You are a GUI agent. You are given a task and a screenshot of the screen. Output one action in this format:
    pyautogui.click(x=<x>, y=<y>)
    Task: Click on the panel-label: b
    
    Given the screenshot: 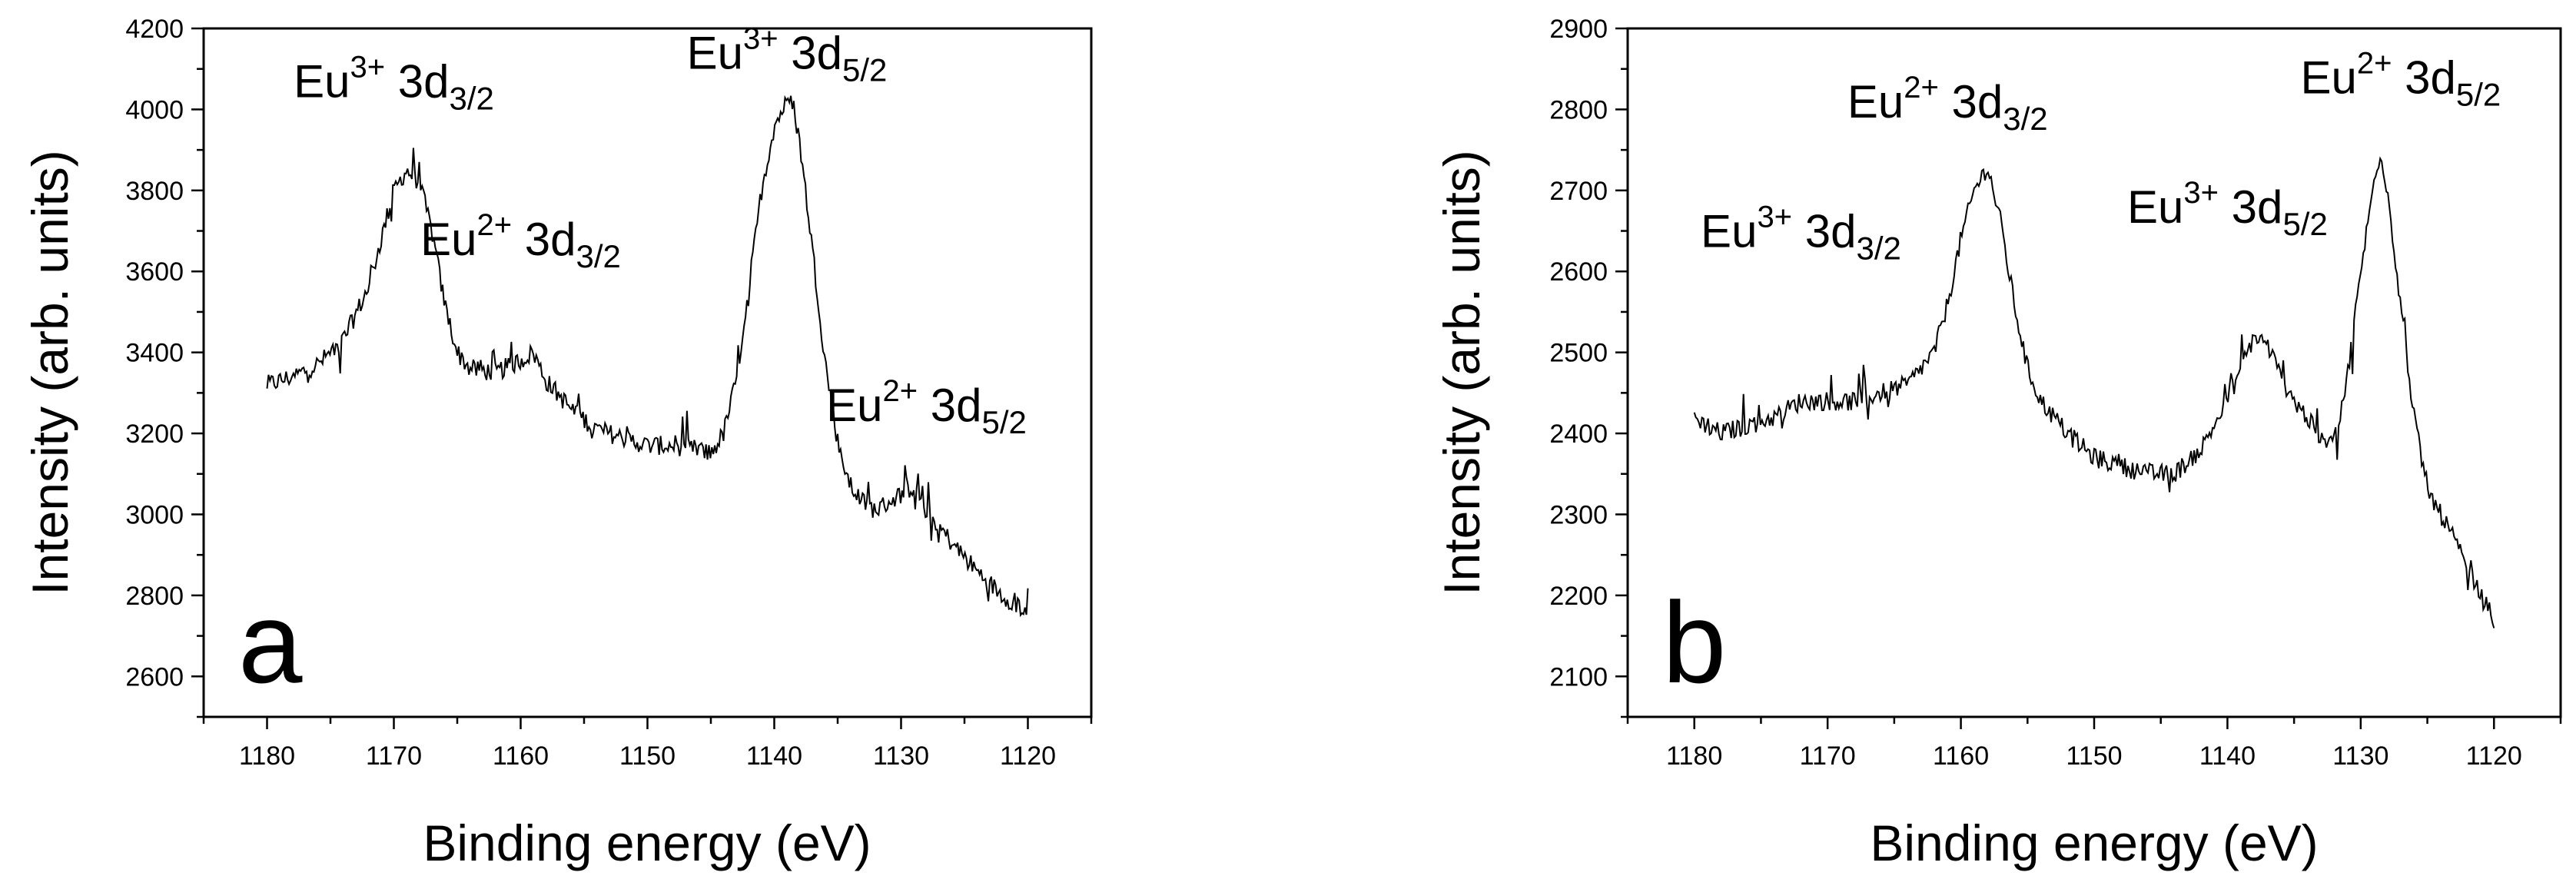 What is the action you would take?
    pyautogui.click(x=1694, y=643)
    